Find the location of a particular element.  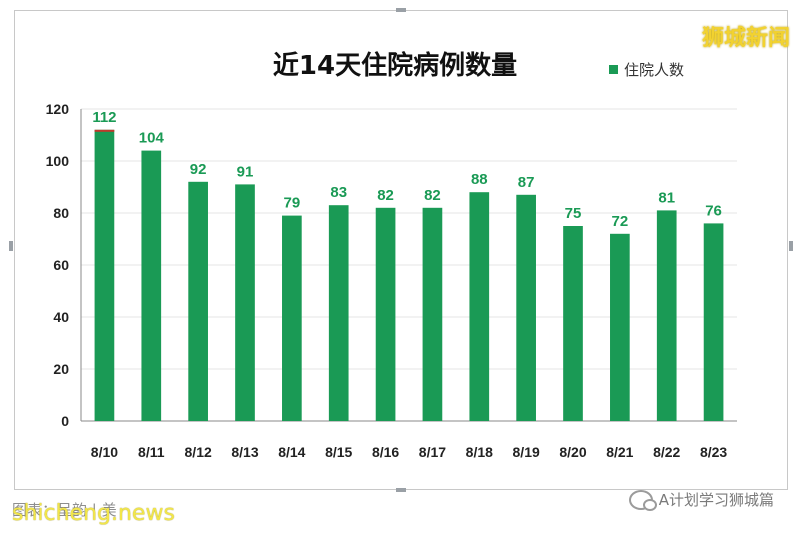

data-label: 112 is located at coordinates (104, 117).